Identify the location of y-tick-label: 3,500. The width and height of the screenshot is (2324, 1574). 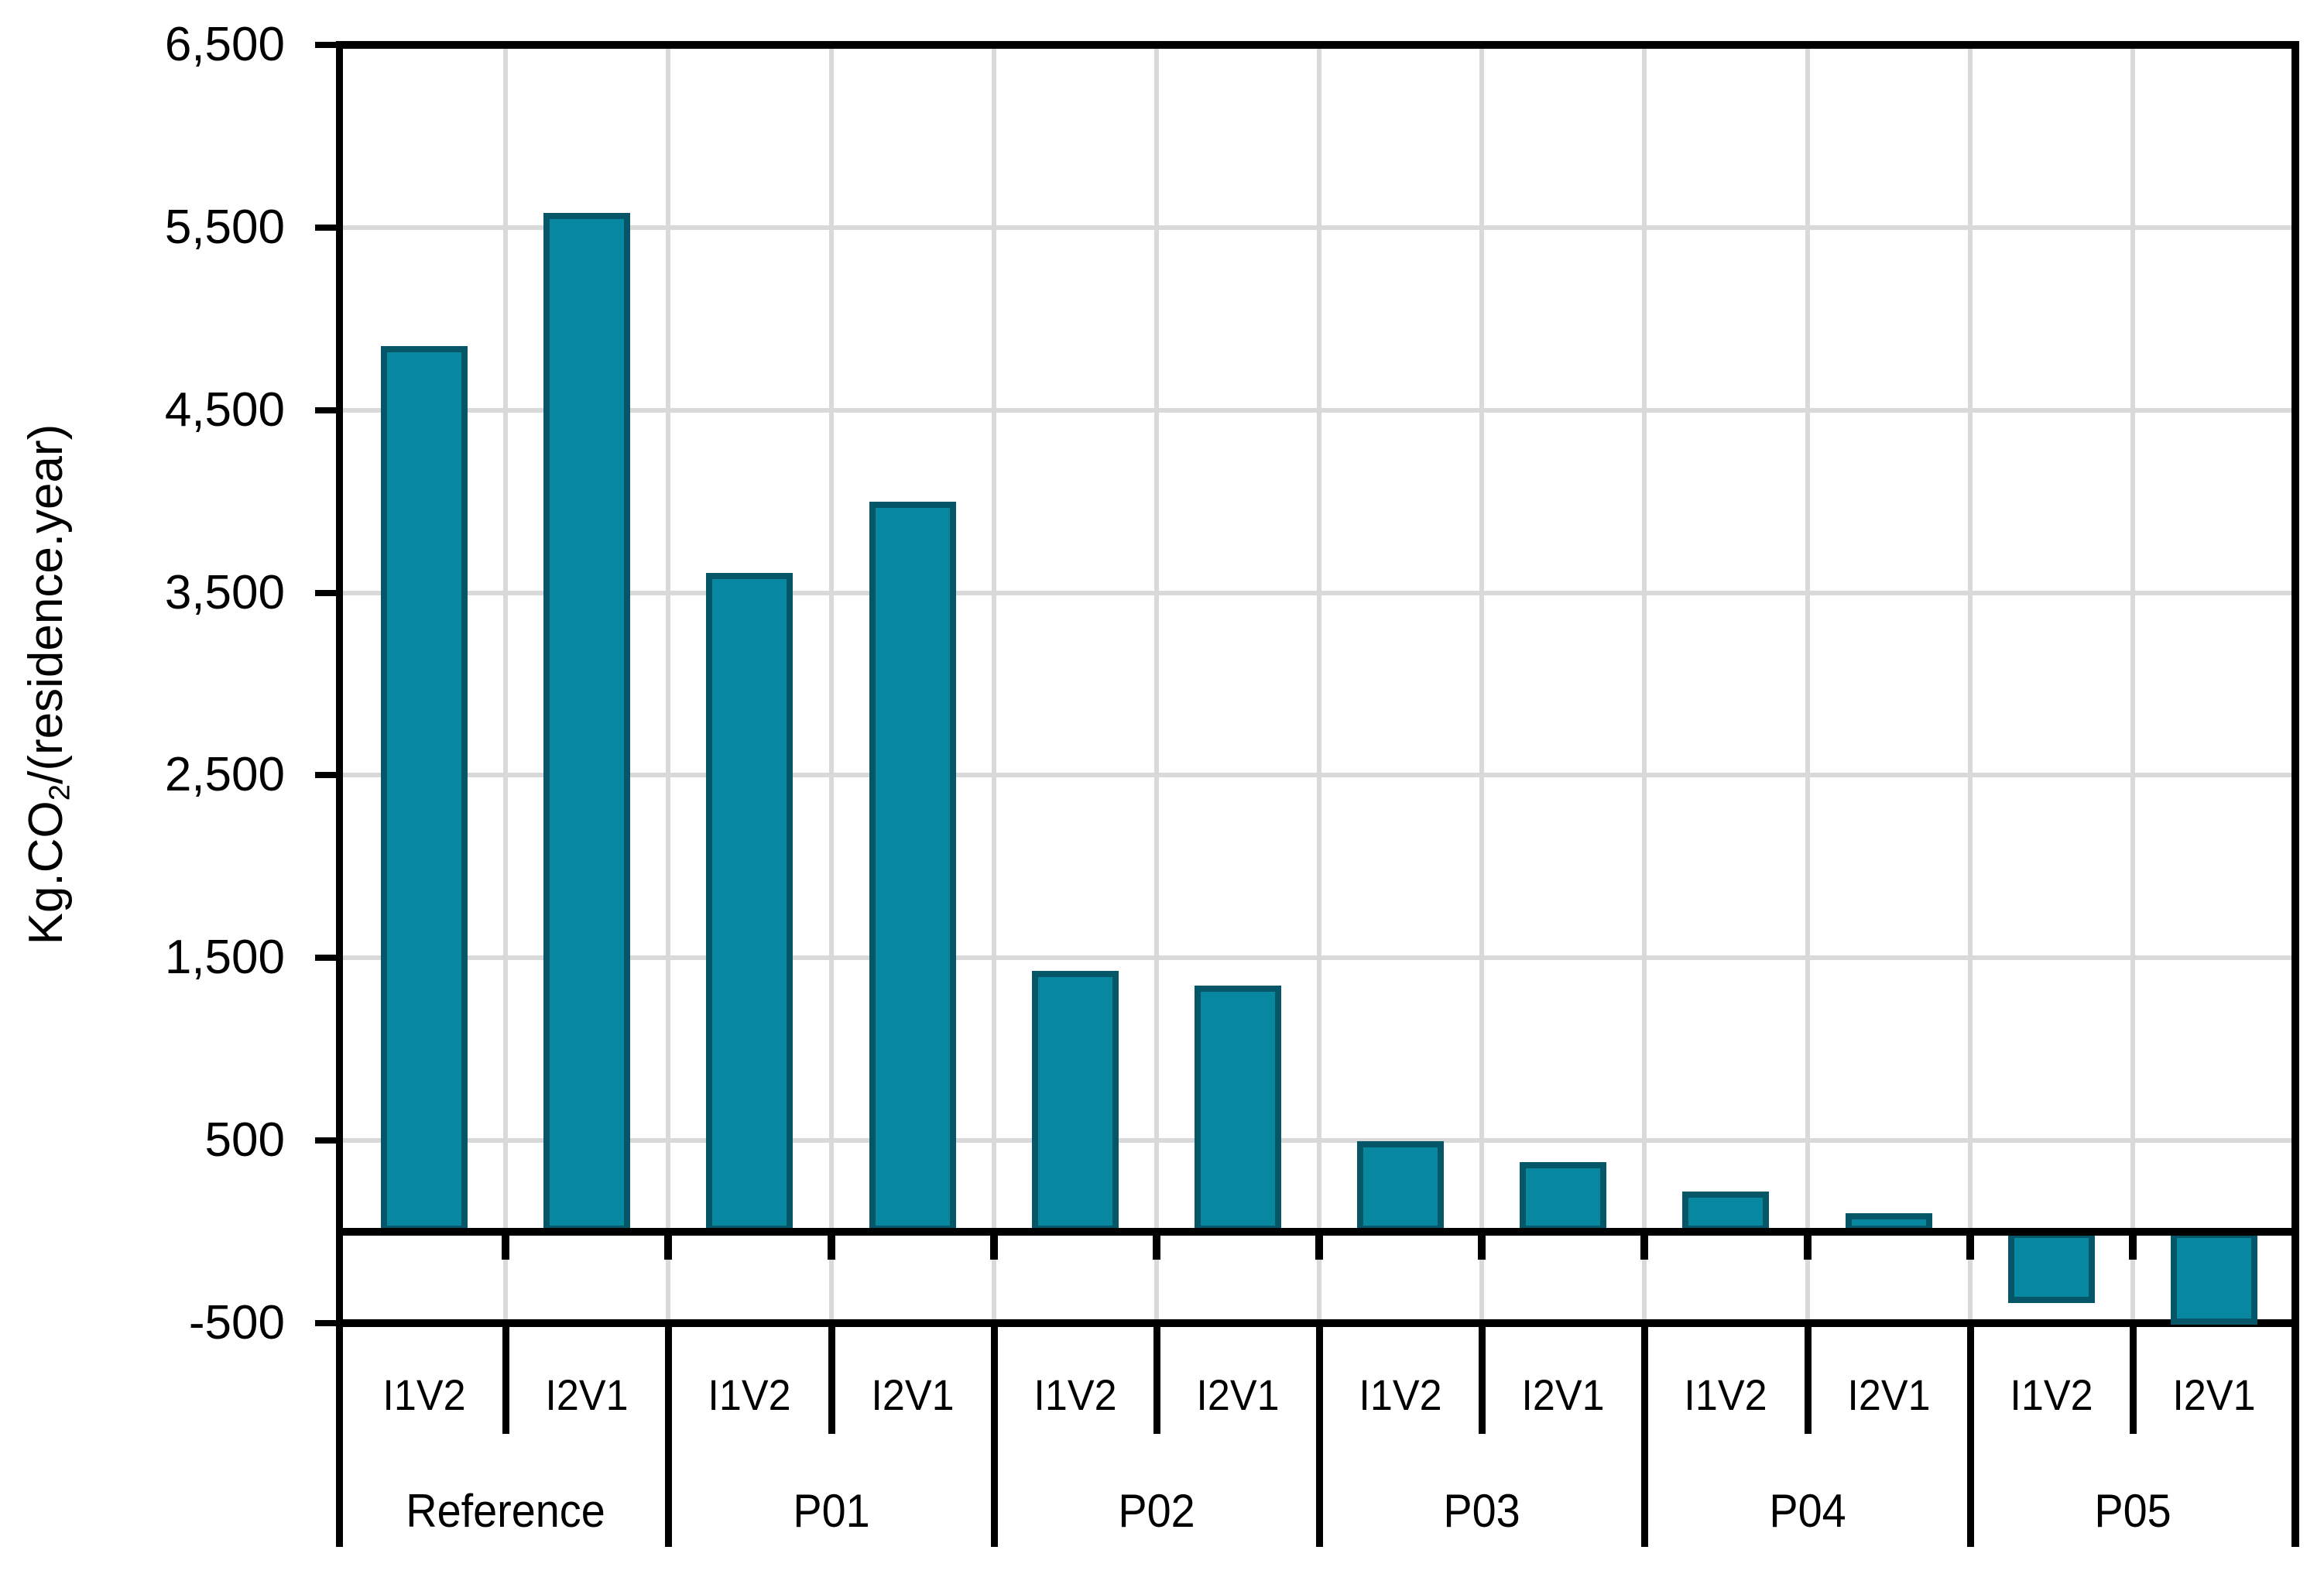
(225, 592).